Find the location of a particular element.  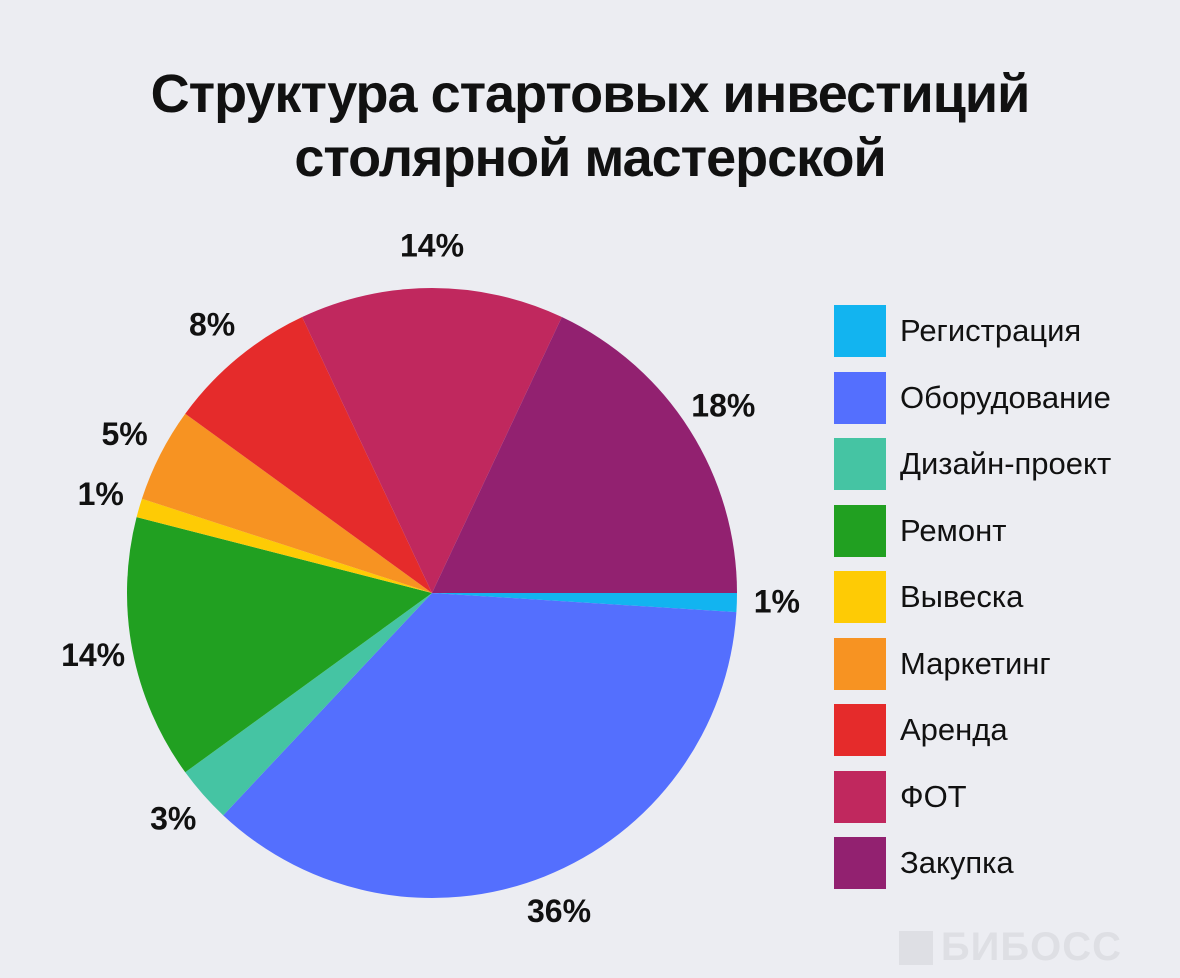

legend-item-5: Вывеска is located at coordinates (999, 597).